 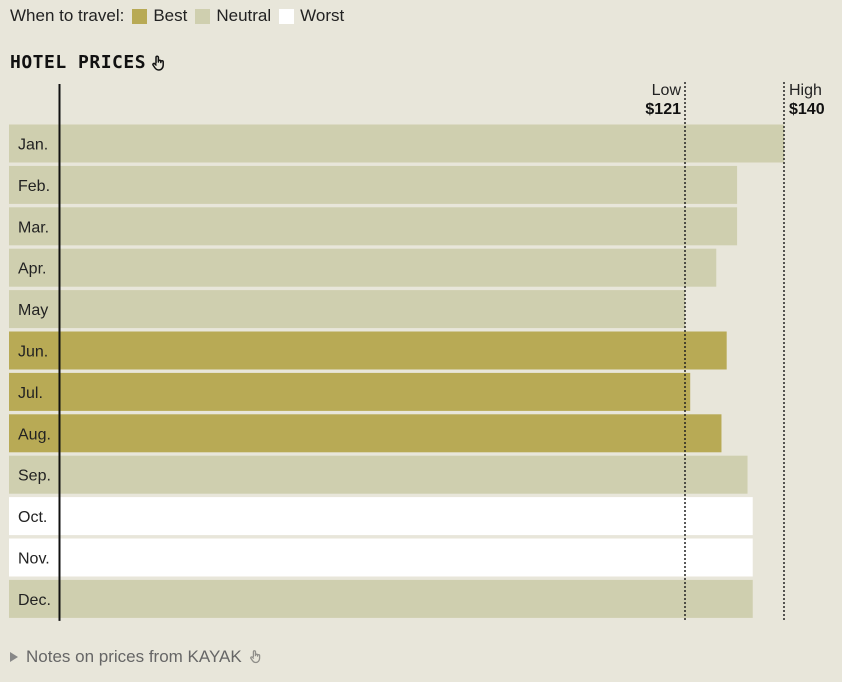 What do you see at coordinates (381, 557) in the screenshot?
I see `bar-nov` at bounding box center [381, 557].